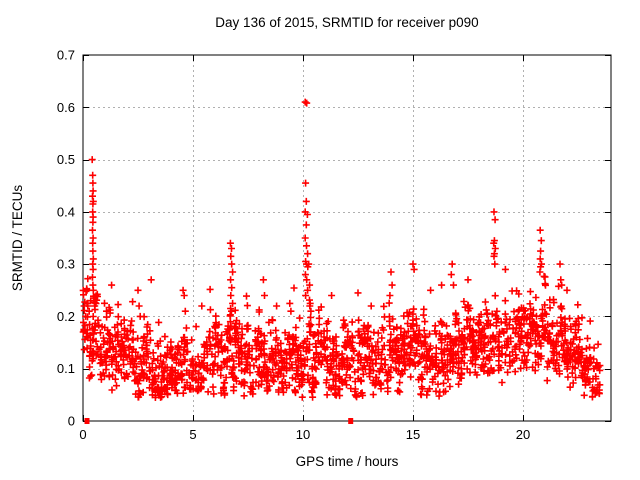  I want to click on x-tick-label: 20, so click(523, 434).